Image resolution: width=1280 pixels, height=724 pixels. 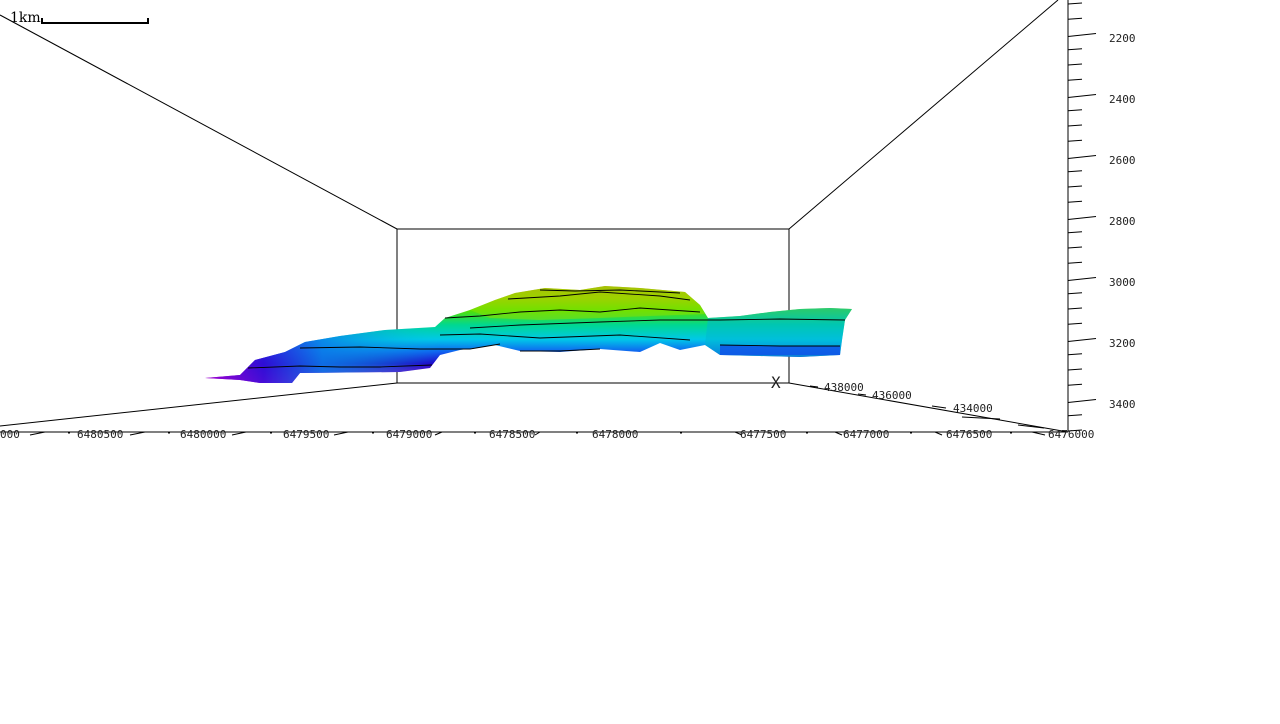 What do you see at coordinates (537, 433) in the screenshot?
I see `y-axis-ticks` at bounding box center [537, 433].